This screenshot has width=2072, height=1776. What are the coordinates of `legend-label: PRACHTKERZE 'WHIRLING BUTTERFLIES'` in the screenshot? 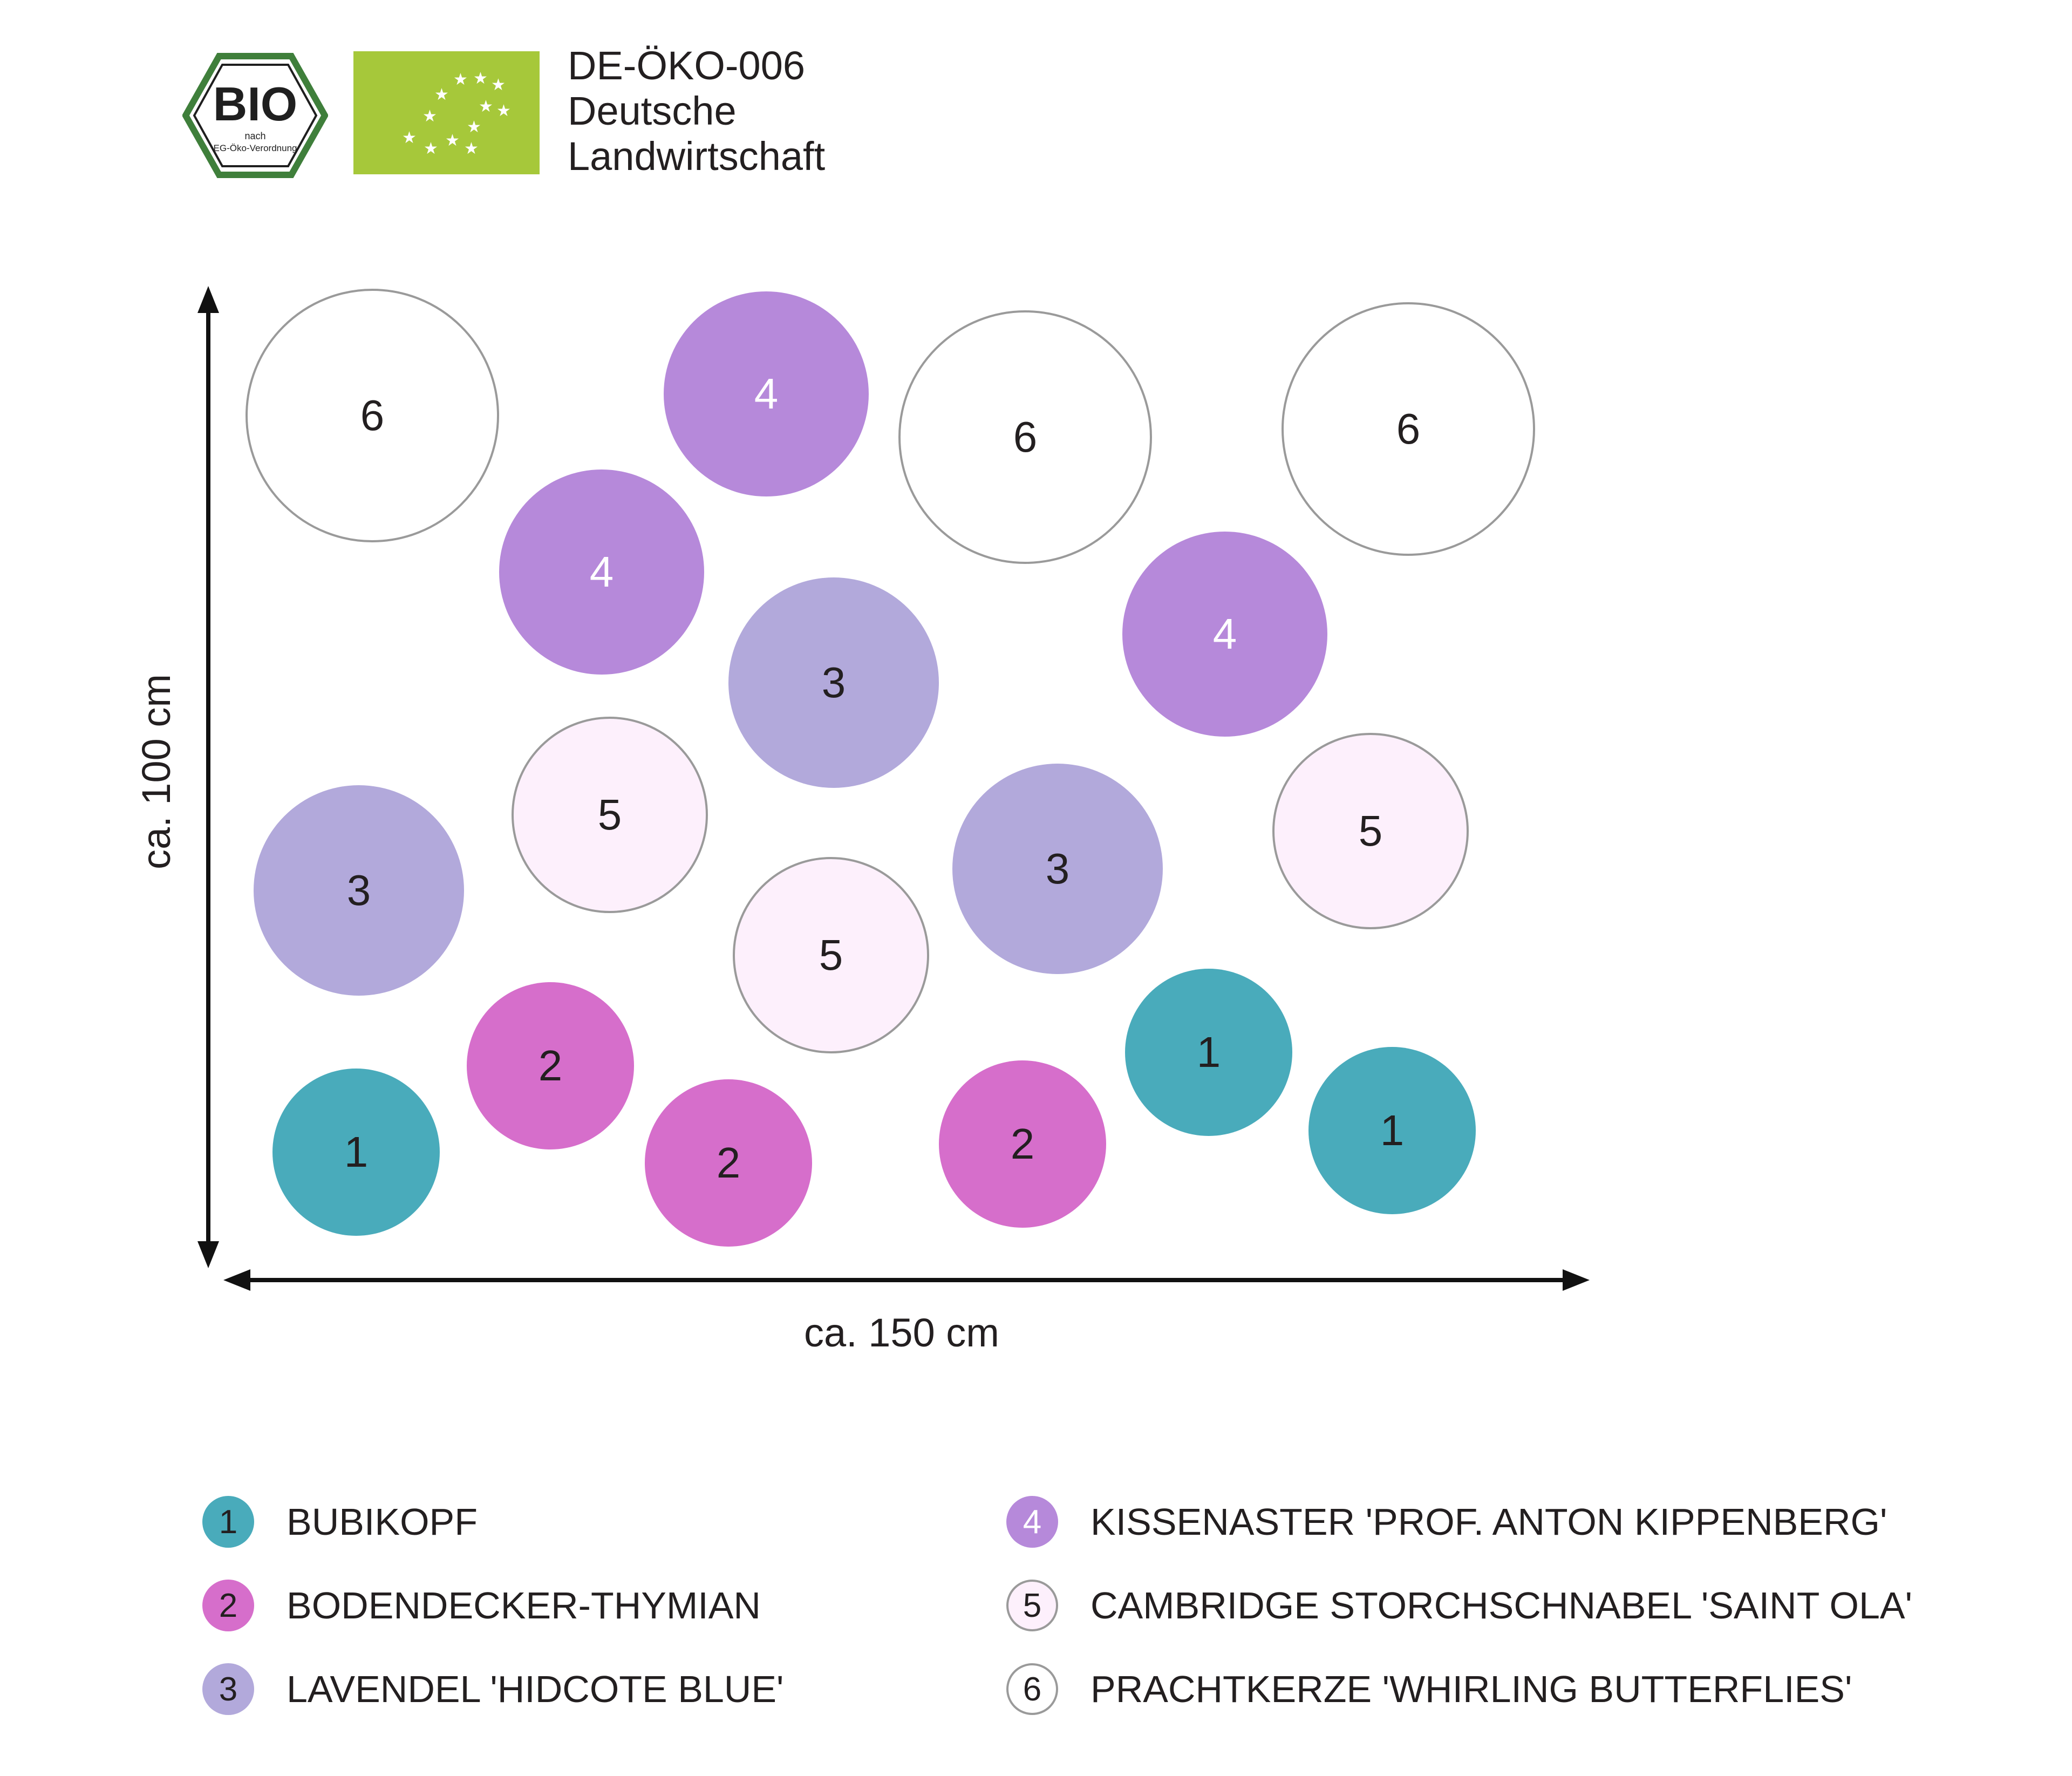 It's located at (1471, 1689).